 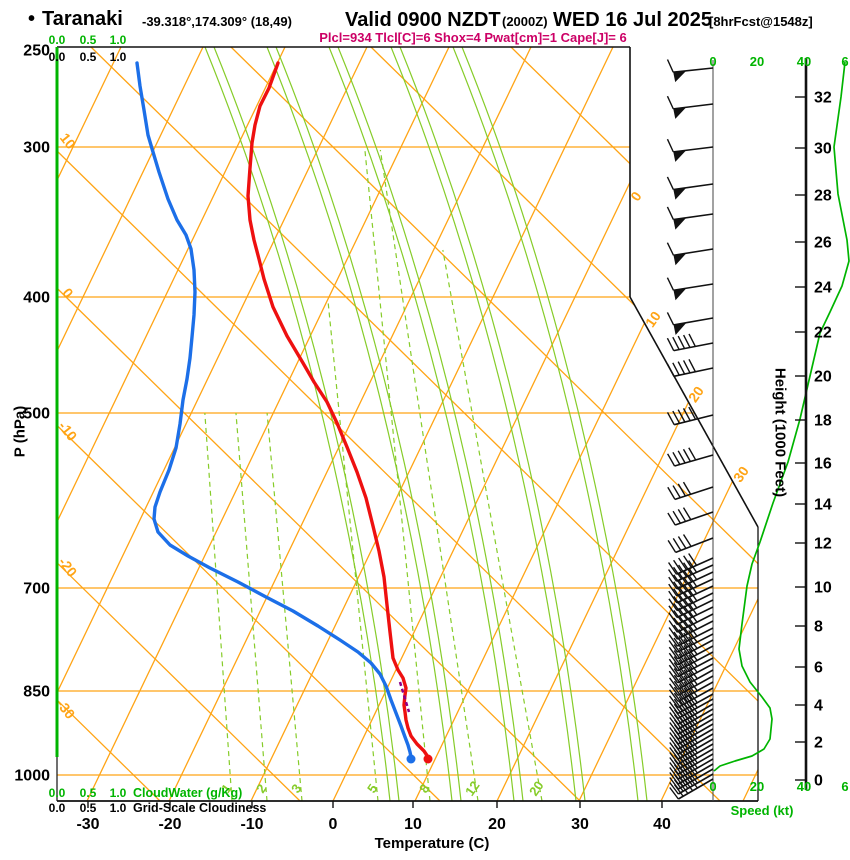 I want to click on height-tick-label: 26, so click(x=823, y=243).